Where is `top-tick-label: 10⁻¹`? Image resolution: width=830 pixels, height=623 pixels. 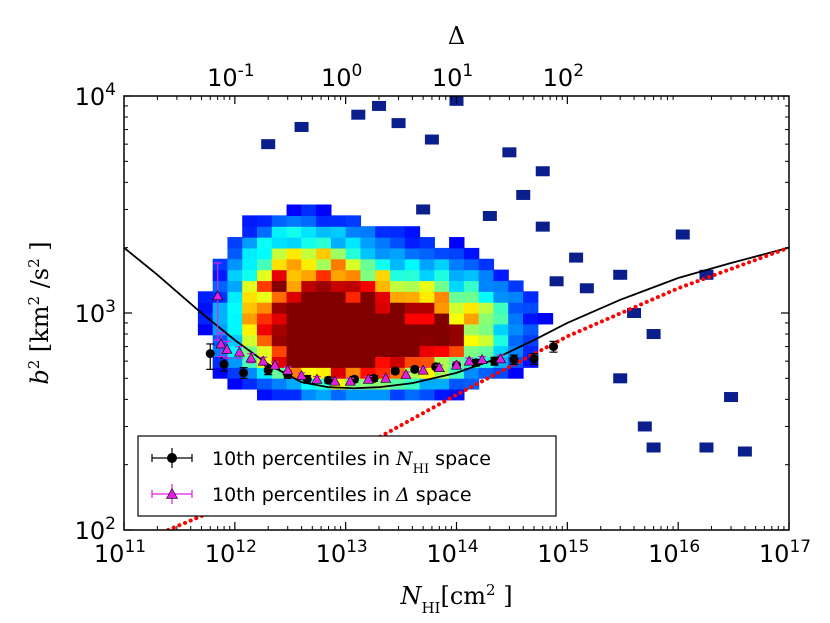 top-tick-label: 10⁻¹ is located at coordinates (230, 76).